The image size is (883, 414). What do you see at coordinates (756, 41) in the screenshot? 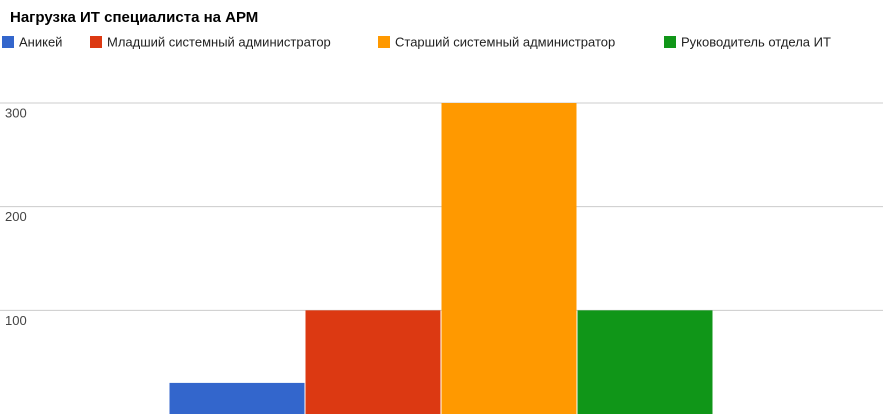
I see `legend-label: Руководитель отдела ИТ` at bounding box center [756, 41].